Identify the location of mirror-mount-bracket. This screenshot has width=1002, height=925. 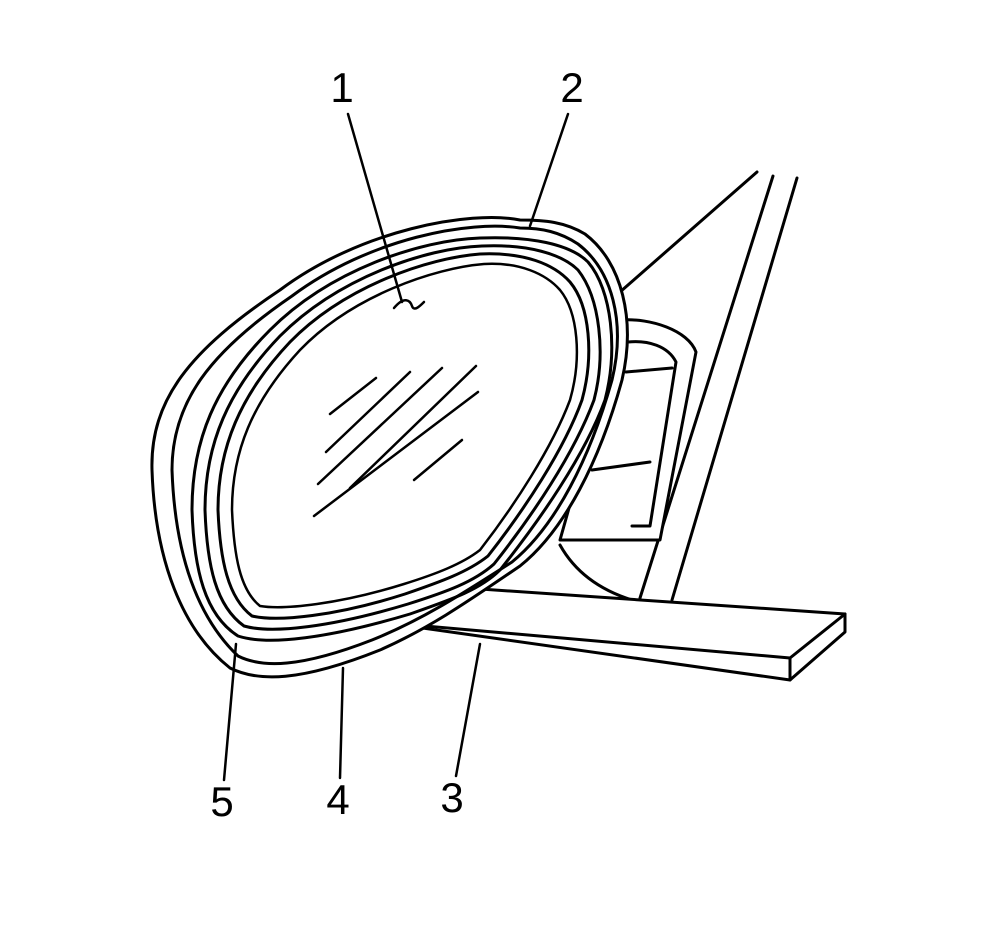
(628, 460).